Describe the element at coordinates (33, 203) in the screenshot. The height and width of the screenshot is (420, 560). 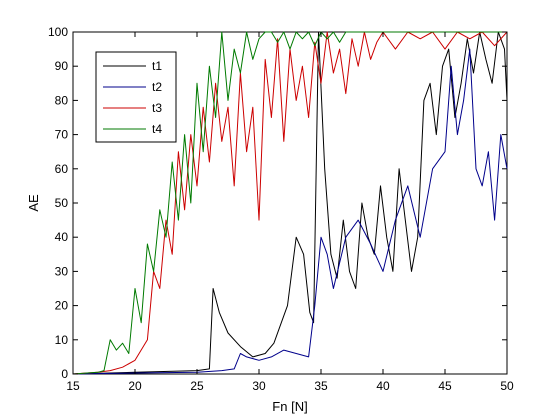
I see `y-axis-label: AE` at that location.